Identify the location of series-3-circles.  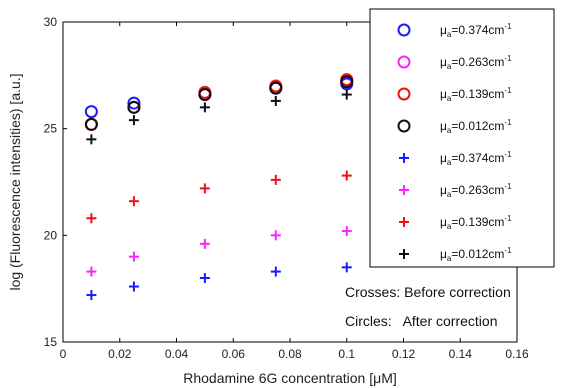
(219, 103).